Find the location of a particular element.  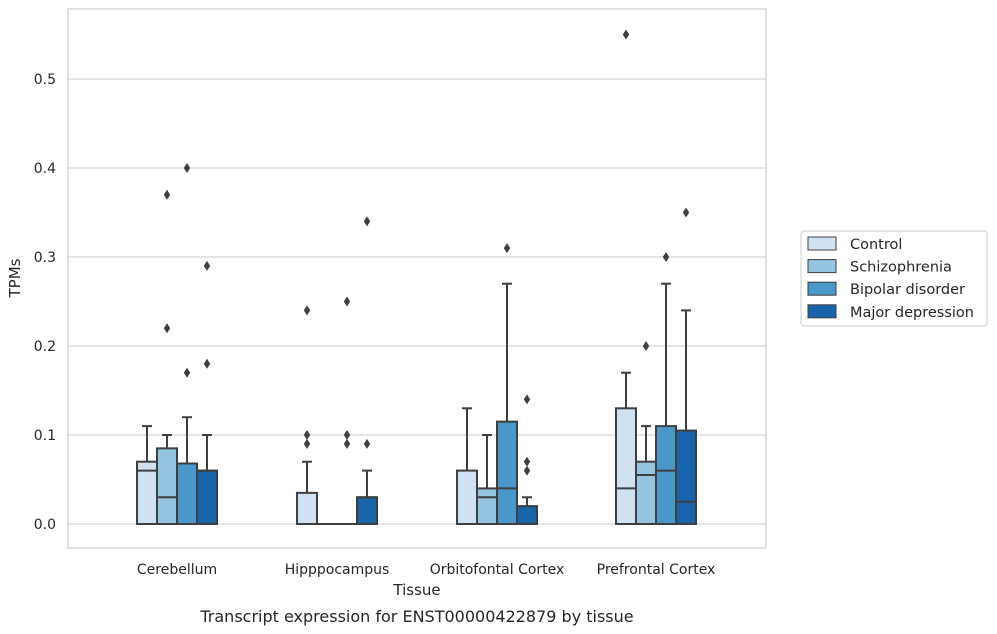

legend-frame is located at coordinates (894, 278).